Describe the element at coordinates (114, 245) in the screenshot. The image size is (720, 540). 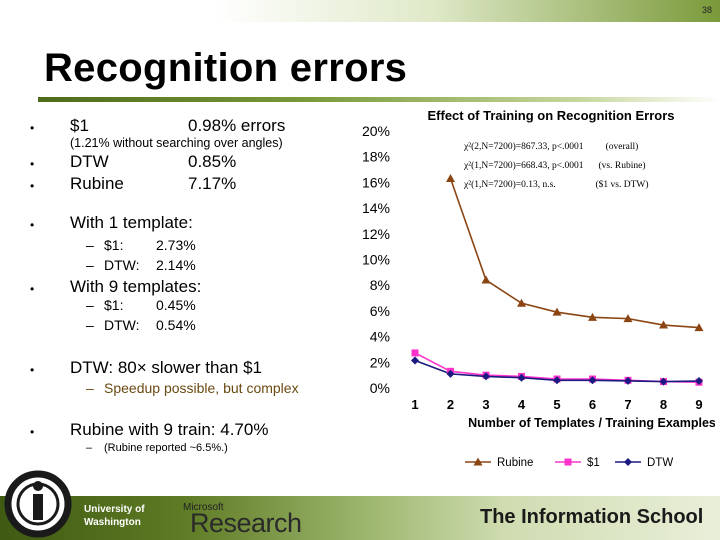
I see `bullet-4-sub-1-label: $1:` at that location.